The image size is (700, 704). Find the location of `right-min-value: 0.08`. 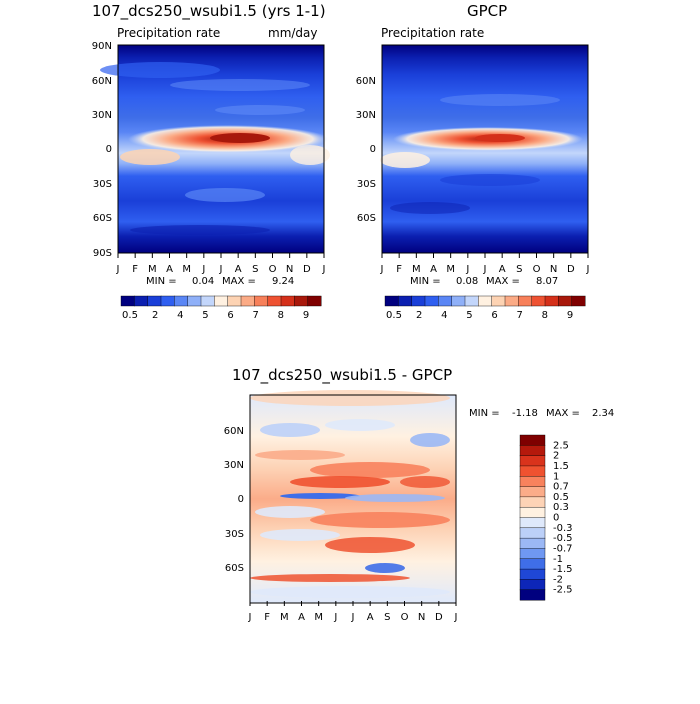

right-min-value: 0.08 is located at coordinates (467, 281).